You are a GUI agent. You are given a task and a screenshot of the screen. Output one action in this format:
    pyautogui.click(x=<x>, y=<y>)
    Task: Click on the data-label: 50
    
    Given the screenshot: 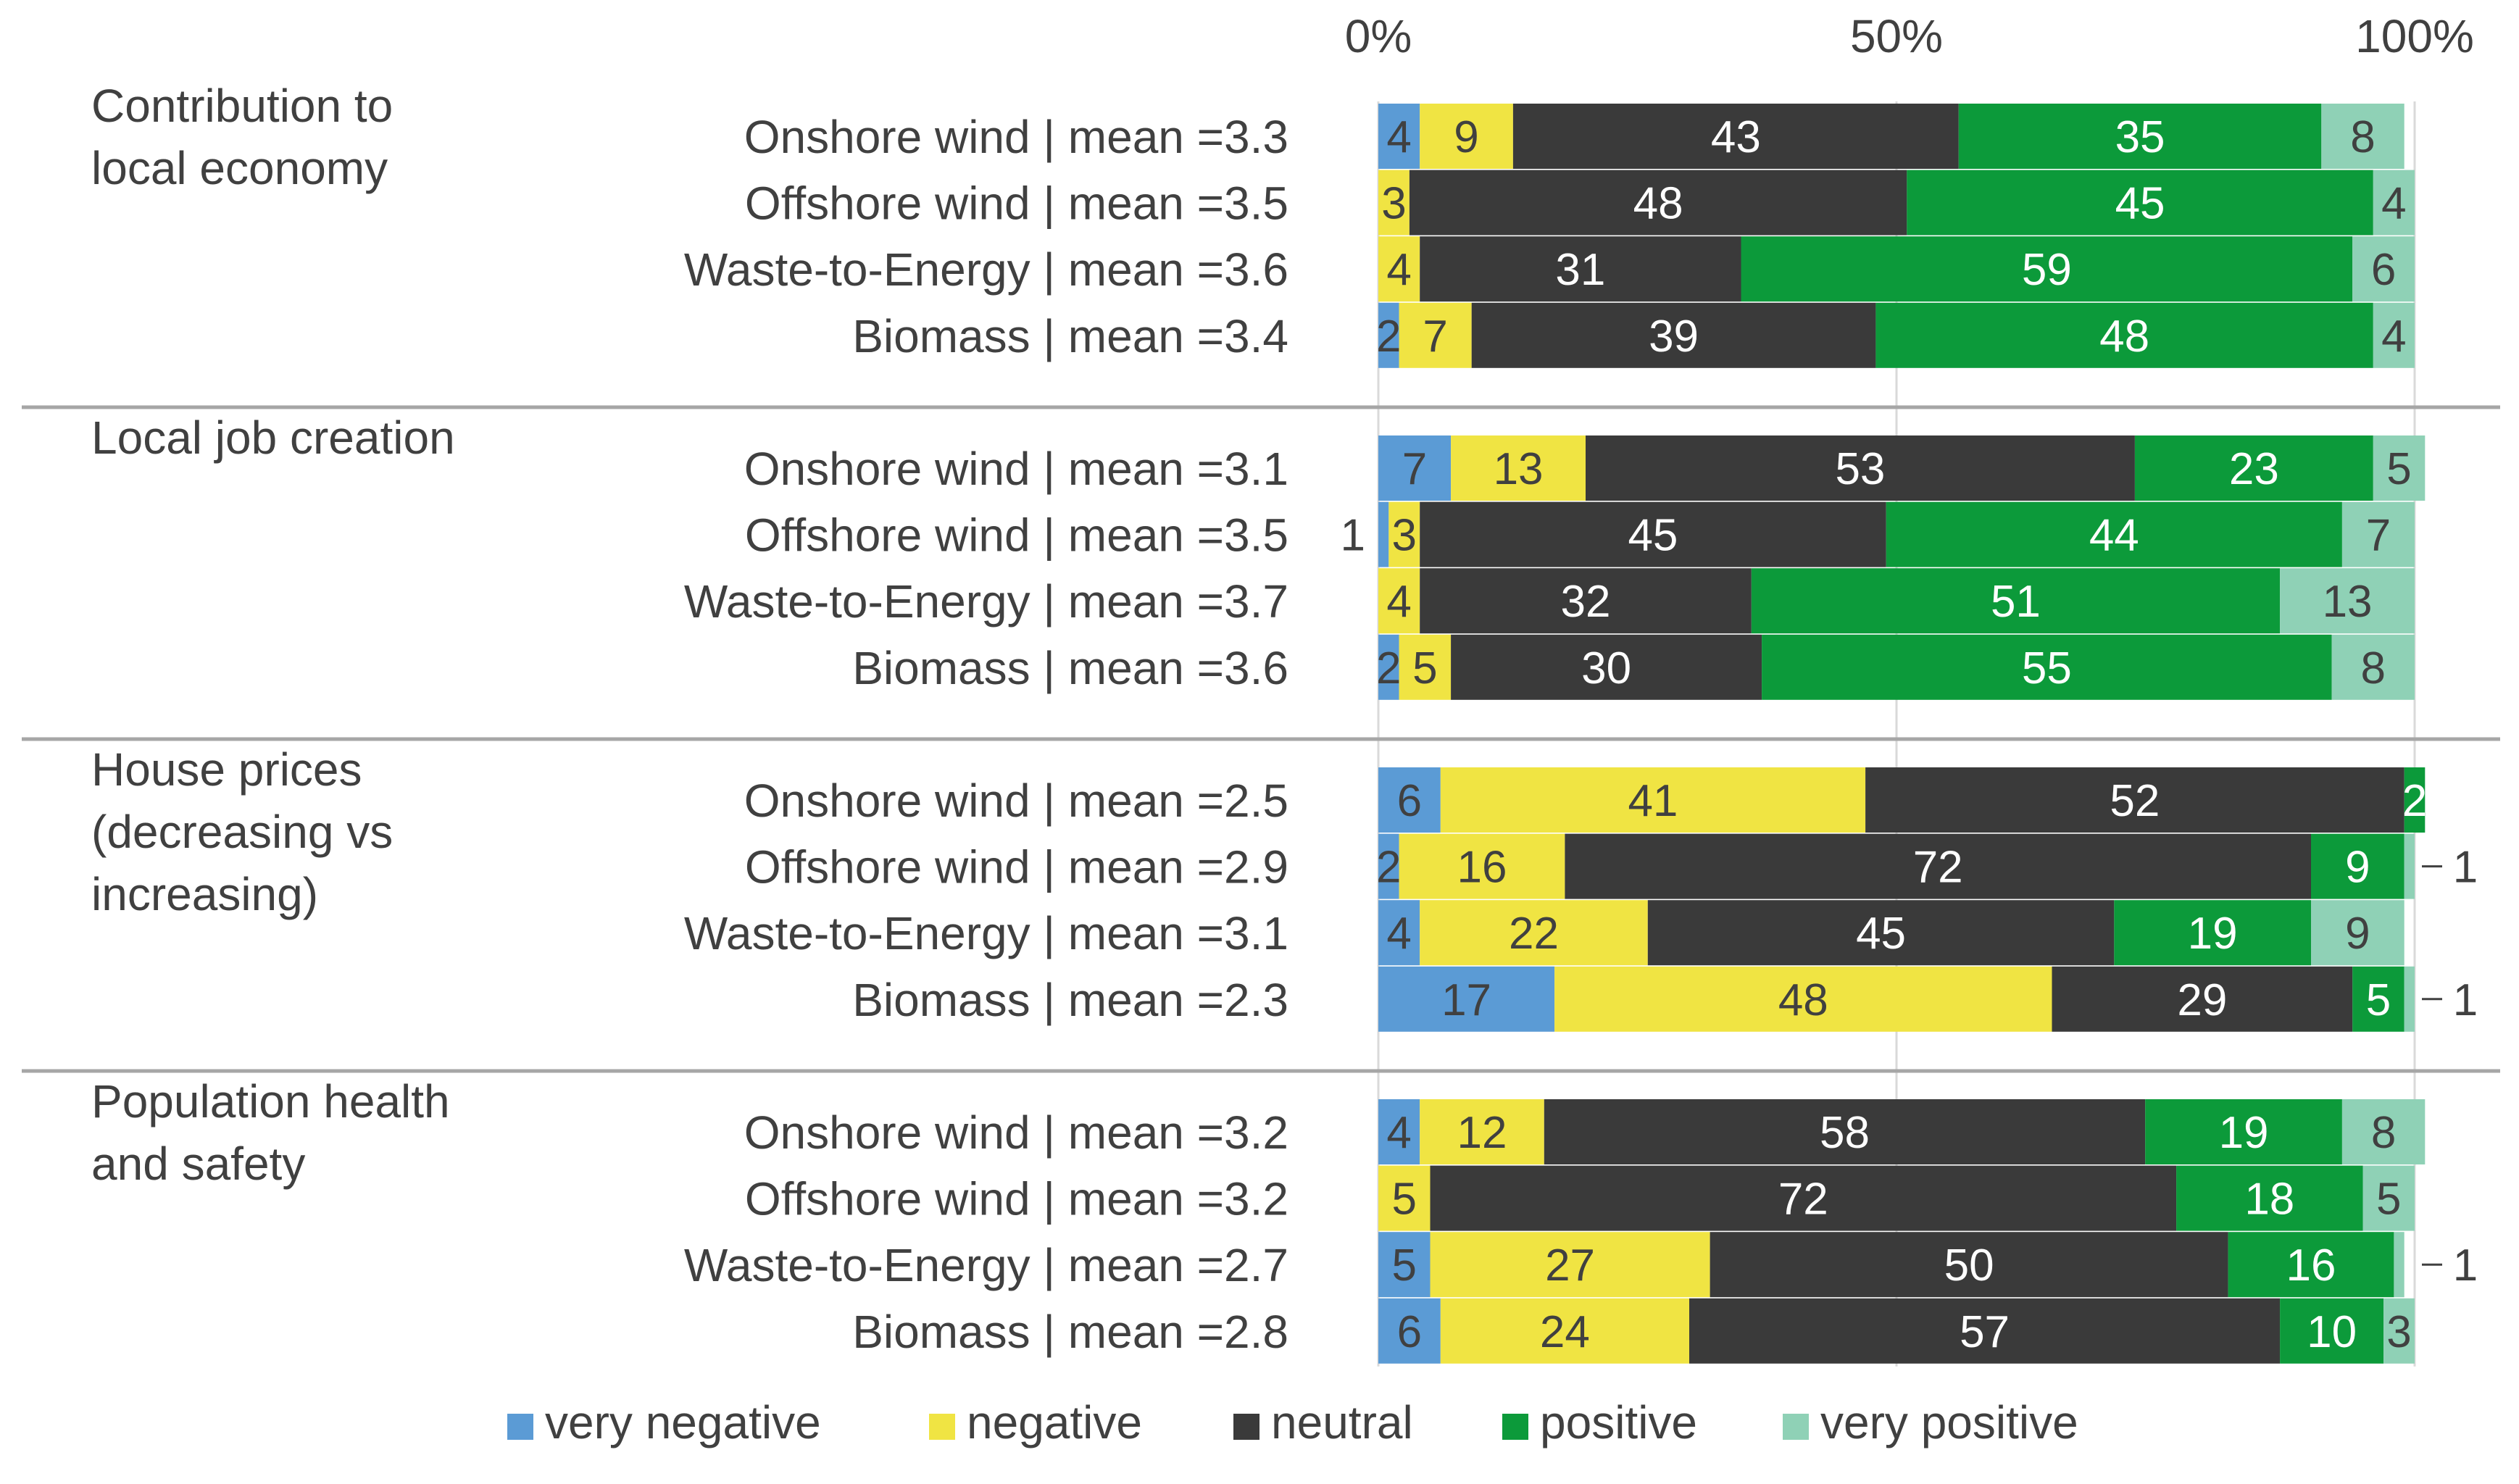 What is the action you would take?
    pyautogui.click(x=1969, y=1266)
    